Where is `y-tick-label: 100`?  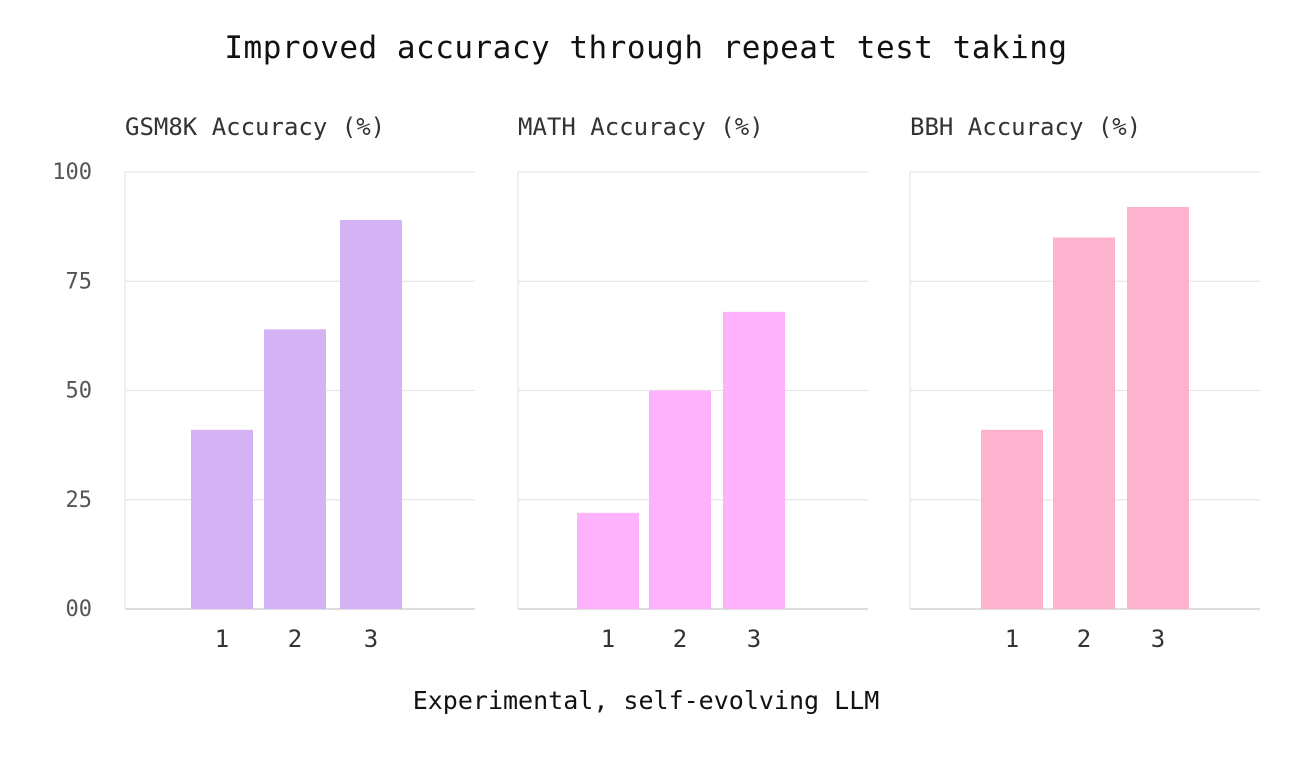 y-tick-label: 100 is located at coordinates (72, 172).